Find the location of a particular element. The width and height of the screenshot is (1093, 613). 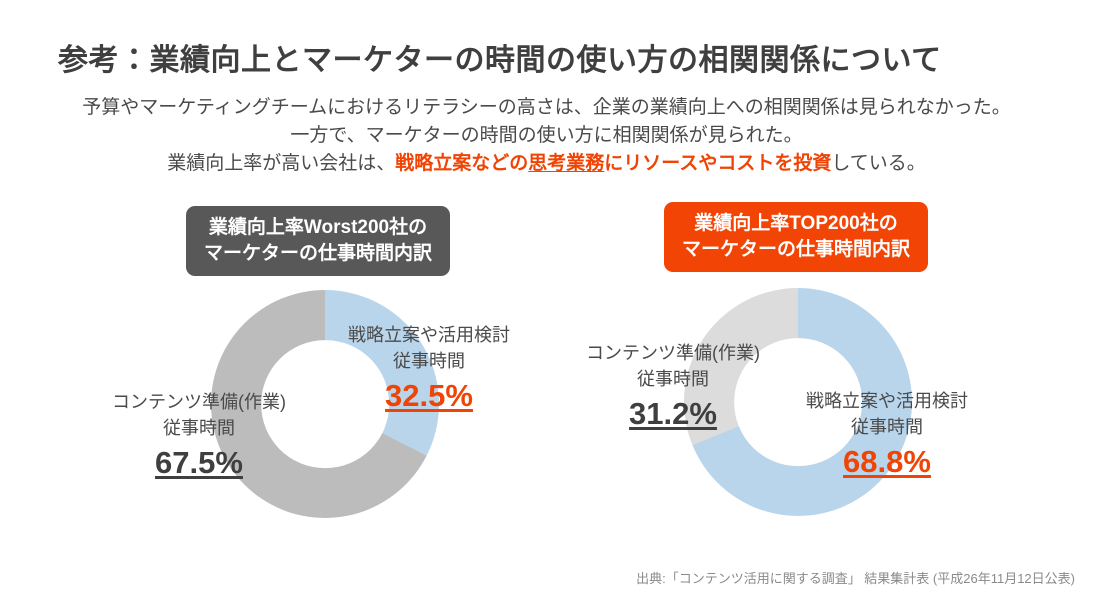

value-worst-content: 67.5% is located at coordinates (199, 462).